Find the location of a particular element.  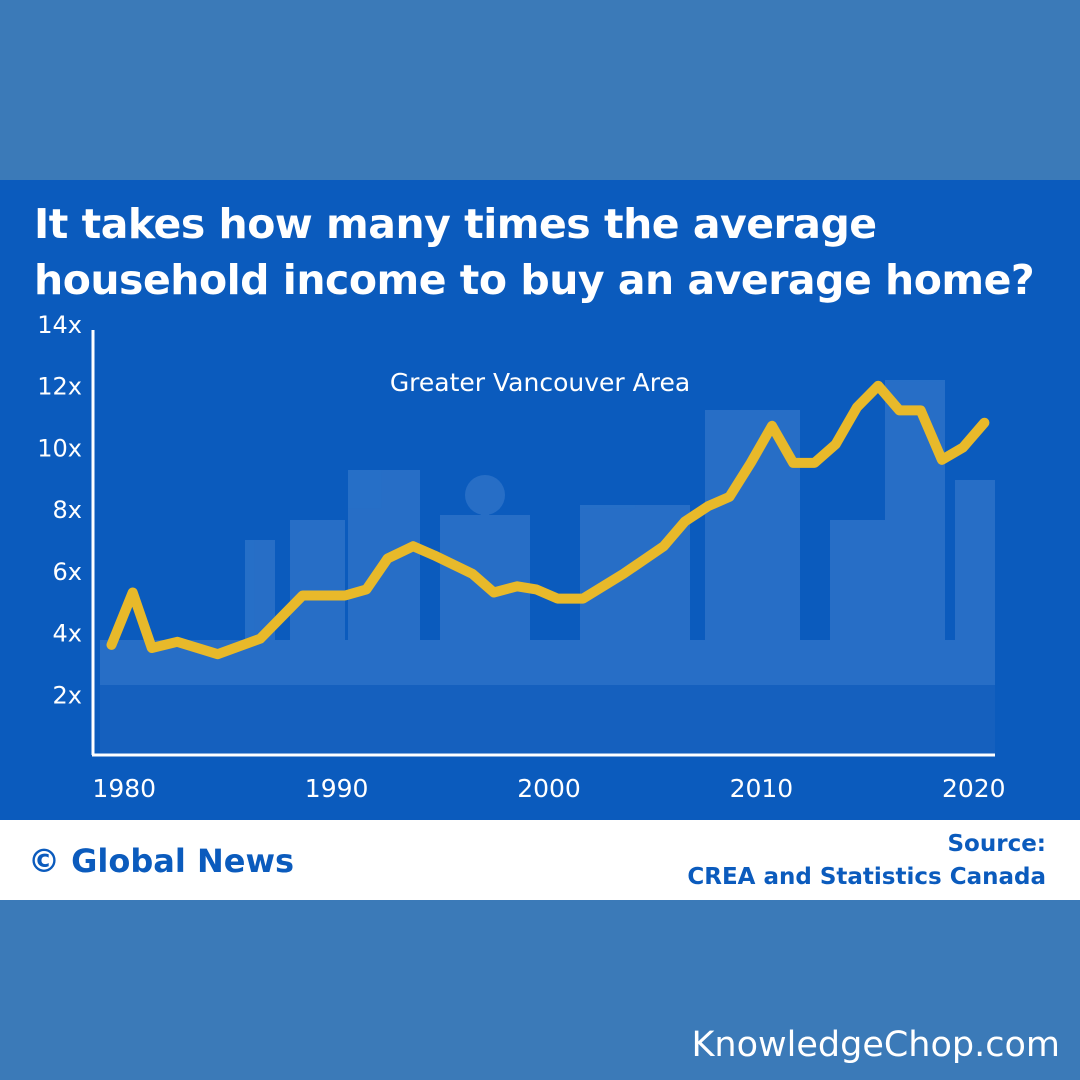

y-tick-label: 2x is located at coordinates (67, 695).